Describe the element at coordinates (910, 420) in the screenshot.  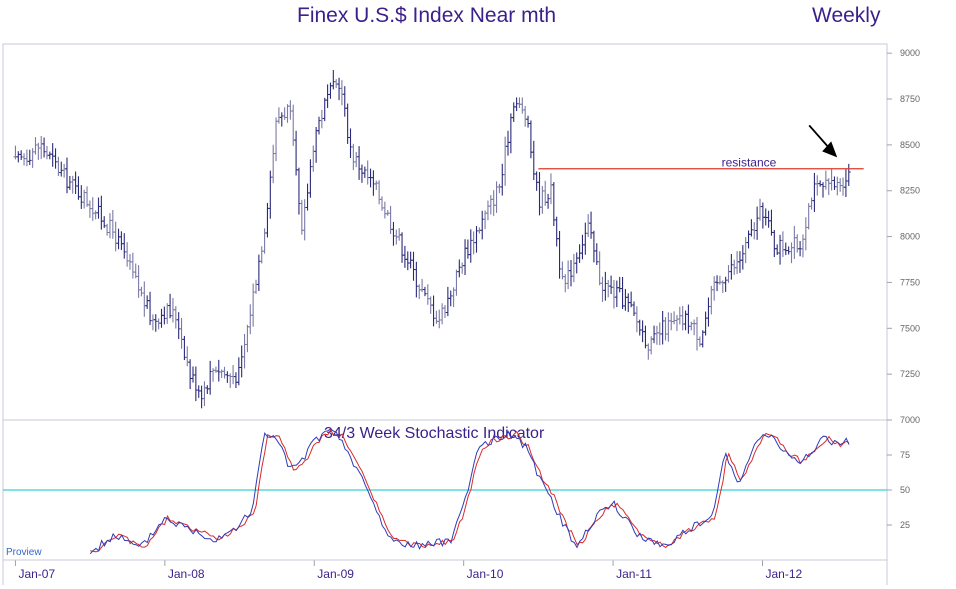
I see `price-ytick-label: 7000` at that location.